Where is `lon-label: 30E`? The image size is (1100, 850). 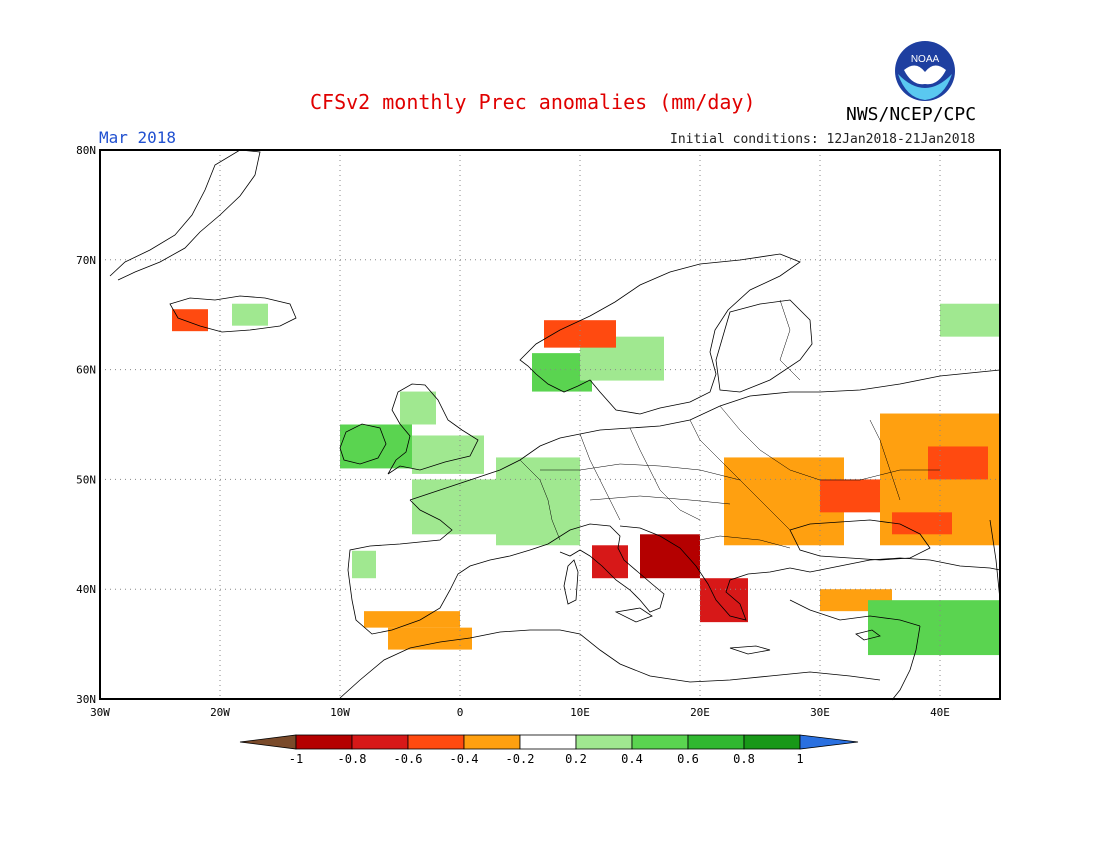
lon-label: 30E is located at coordinates (820, 712).